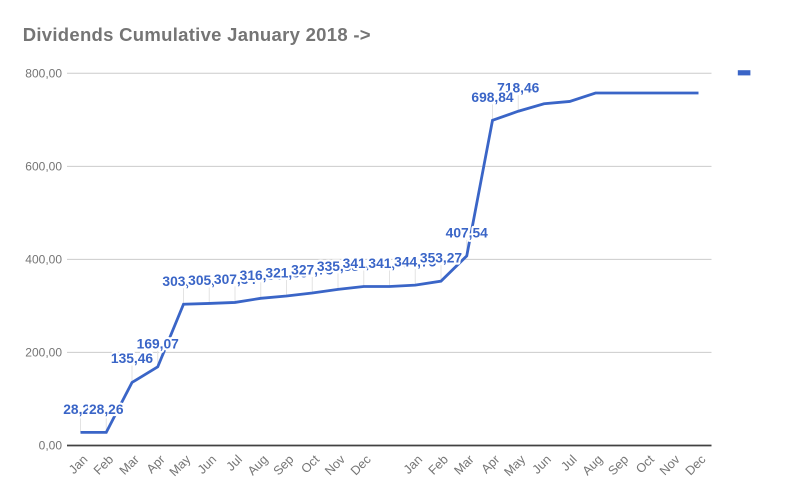 This screenshot has height=498, width=812. Describe the element at coordinates (441, 258) in the screenshot. I see `svg-text: 353,27` at that location.